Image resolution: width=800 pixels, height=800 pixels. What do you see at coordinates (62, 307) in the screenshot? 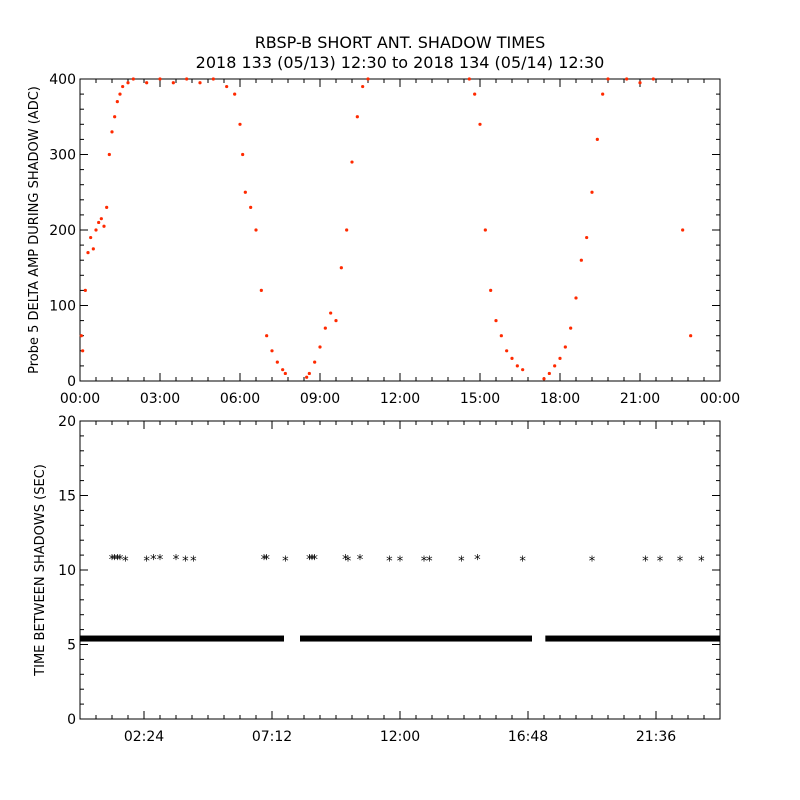
I see `y-tick-label: 100` at bounding box center [62, 307].